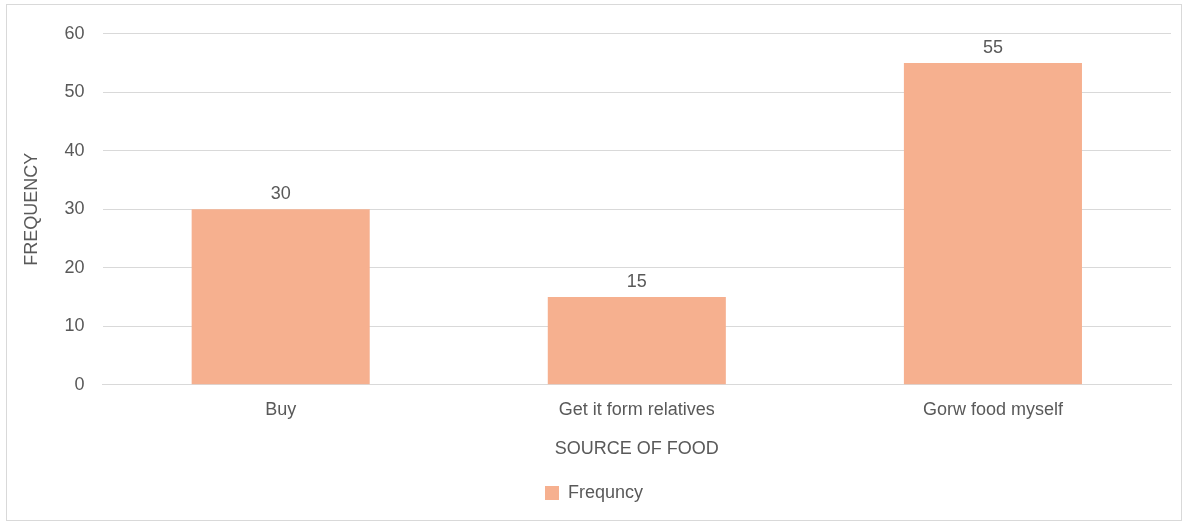 The image size is (1186, 525). Describe the element at coordinates (74, 208) in the screenshot. I see `y-tick-label: 30` at that location.